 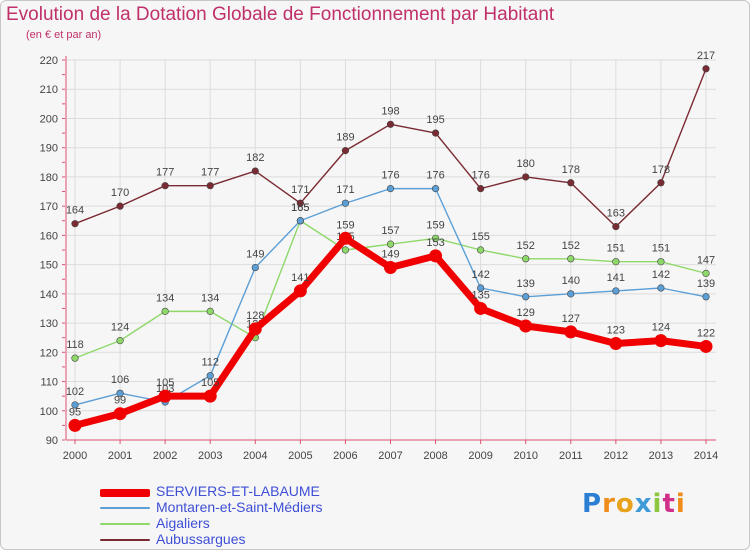 What do you see at coordinates (480, 295) in the screenshot?
I see `data-label: 135` at bounding box center [480, 295].